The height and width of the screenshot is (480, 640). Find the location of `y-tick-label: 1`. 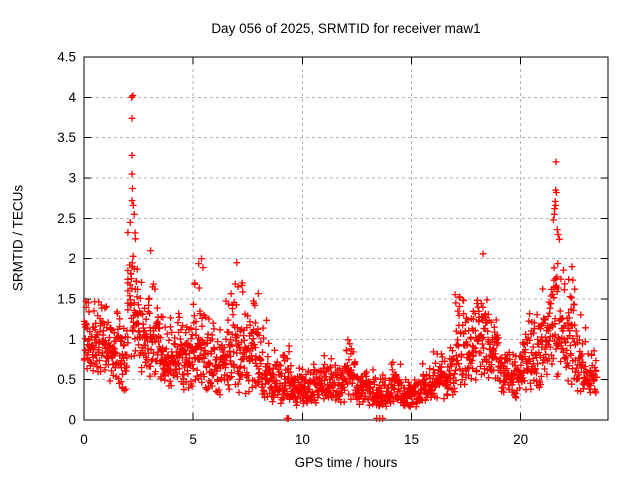

y-tick-label: 1 is located at coordinates (72, 339).